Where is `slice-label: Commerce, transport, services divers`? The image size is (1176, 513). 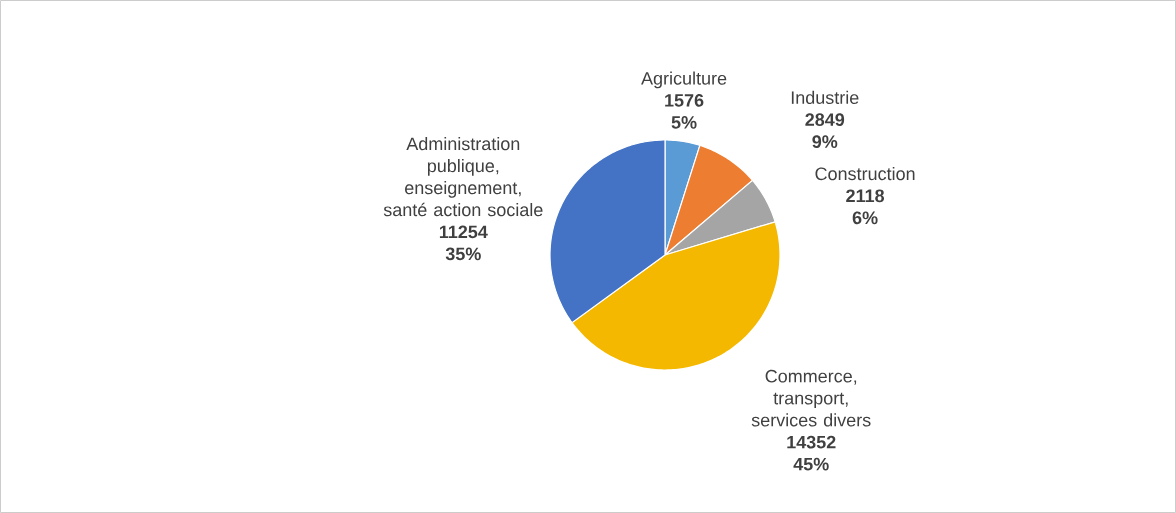 slice-label: Commerce, transport, services divers is located at coordinates (811, 398).